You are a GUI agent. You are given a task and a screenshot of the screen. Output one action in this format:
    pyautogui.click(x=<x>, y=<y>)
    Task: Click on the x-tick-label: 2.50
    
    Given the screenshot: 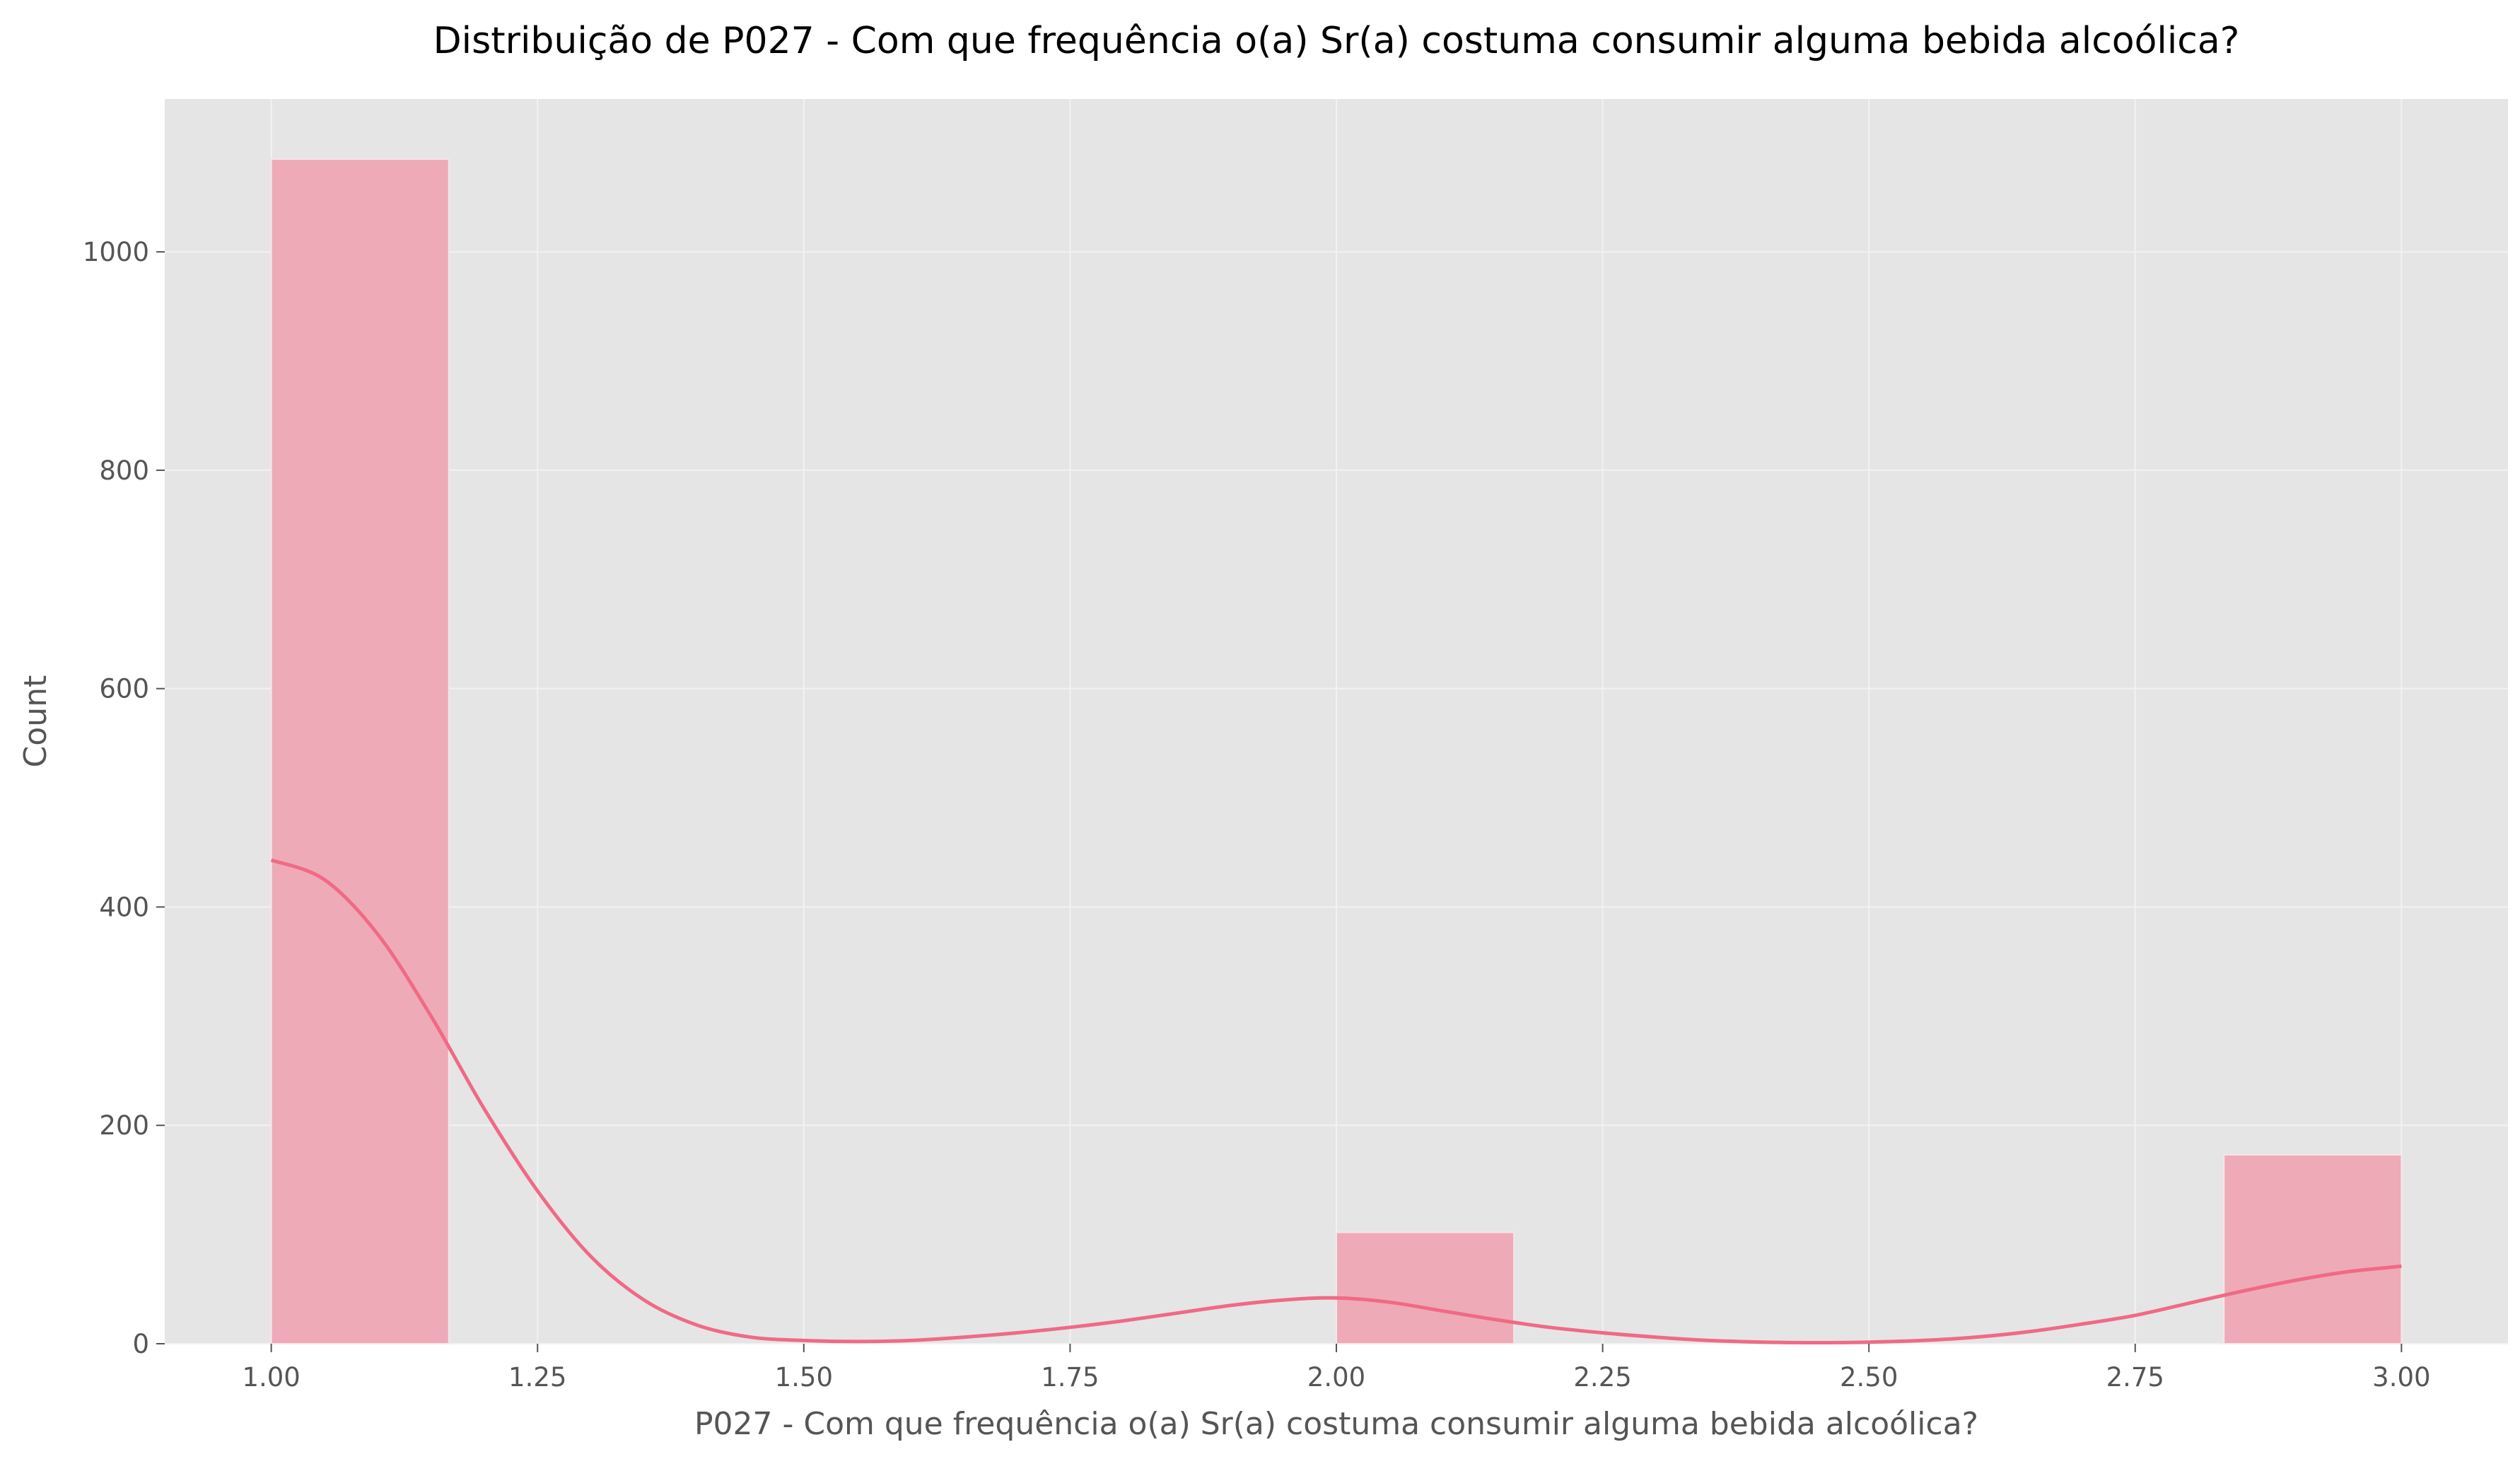 What is the action you would take?
    pyautogui.click(x=1869, y=1377)
    